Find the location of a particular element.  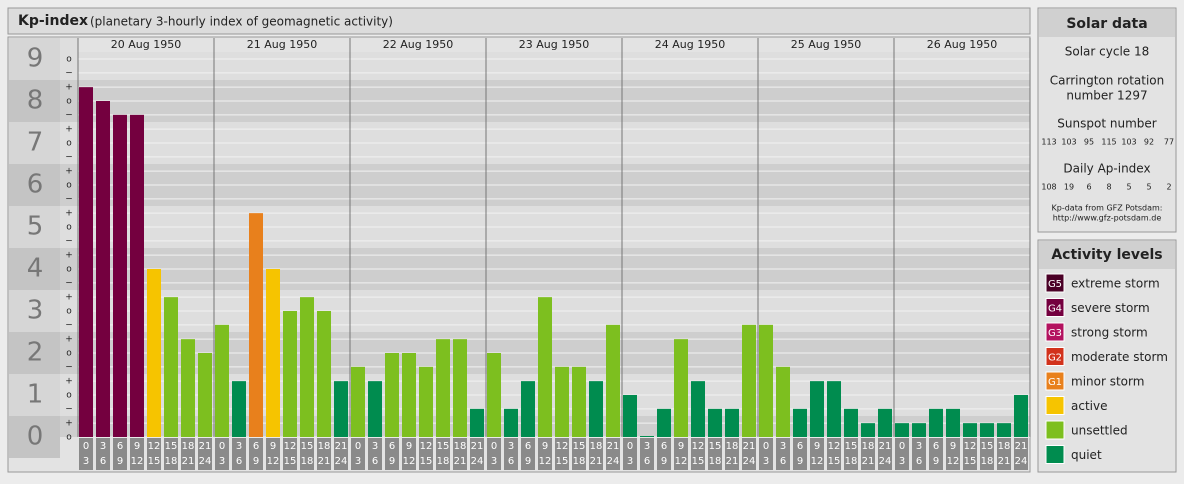

sunspot-value: 77 is located at coordinates (1169, 142).